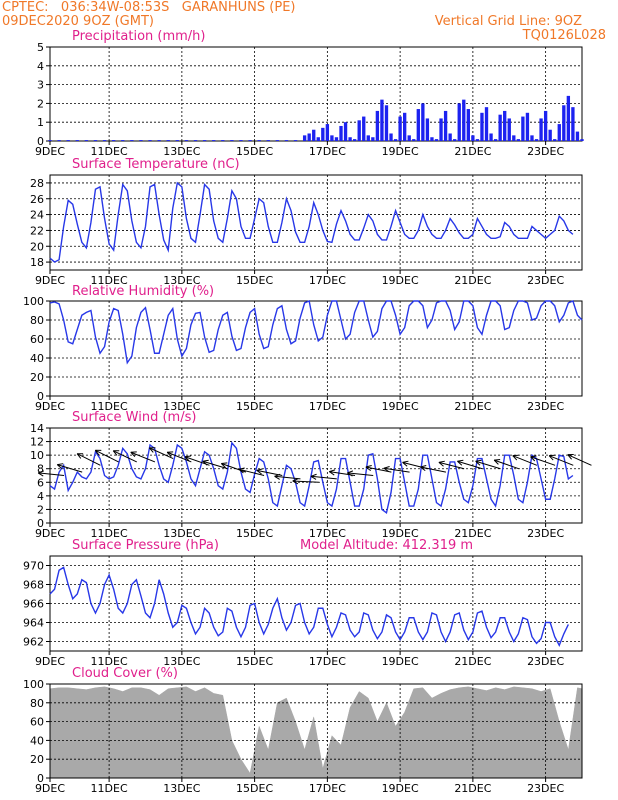 This screenshot has width=618, height=800. Describe the element at coordinates (125, 673) in the screenshot. I see `cloud-title: Cloud Cover (%)` at that location.